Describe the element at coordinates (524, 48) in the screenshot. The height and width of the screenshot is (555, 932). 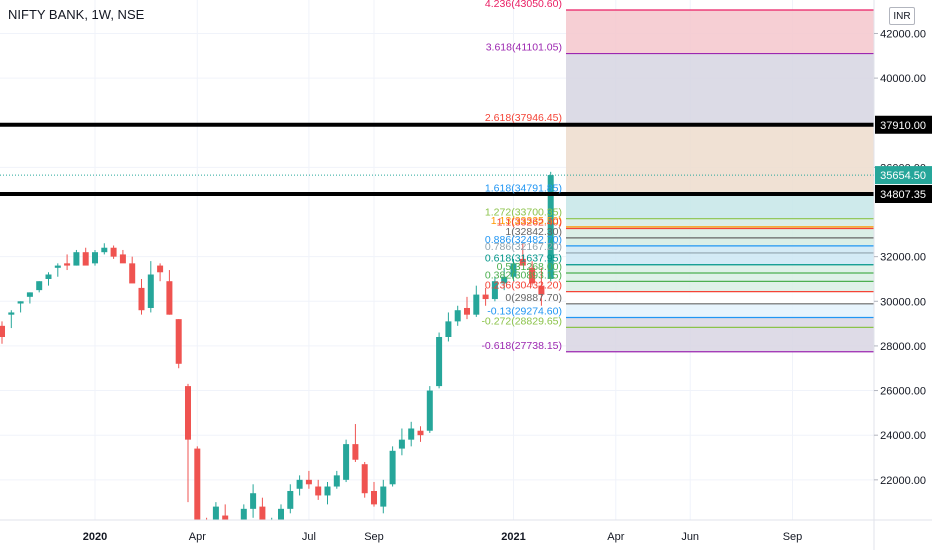
I see `fib-level-label: 3.618(41101.05)` at that location.